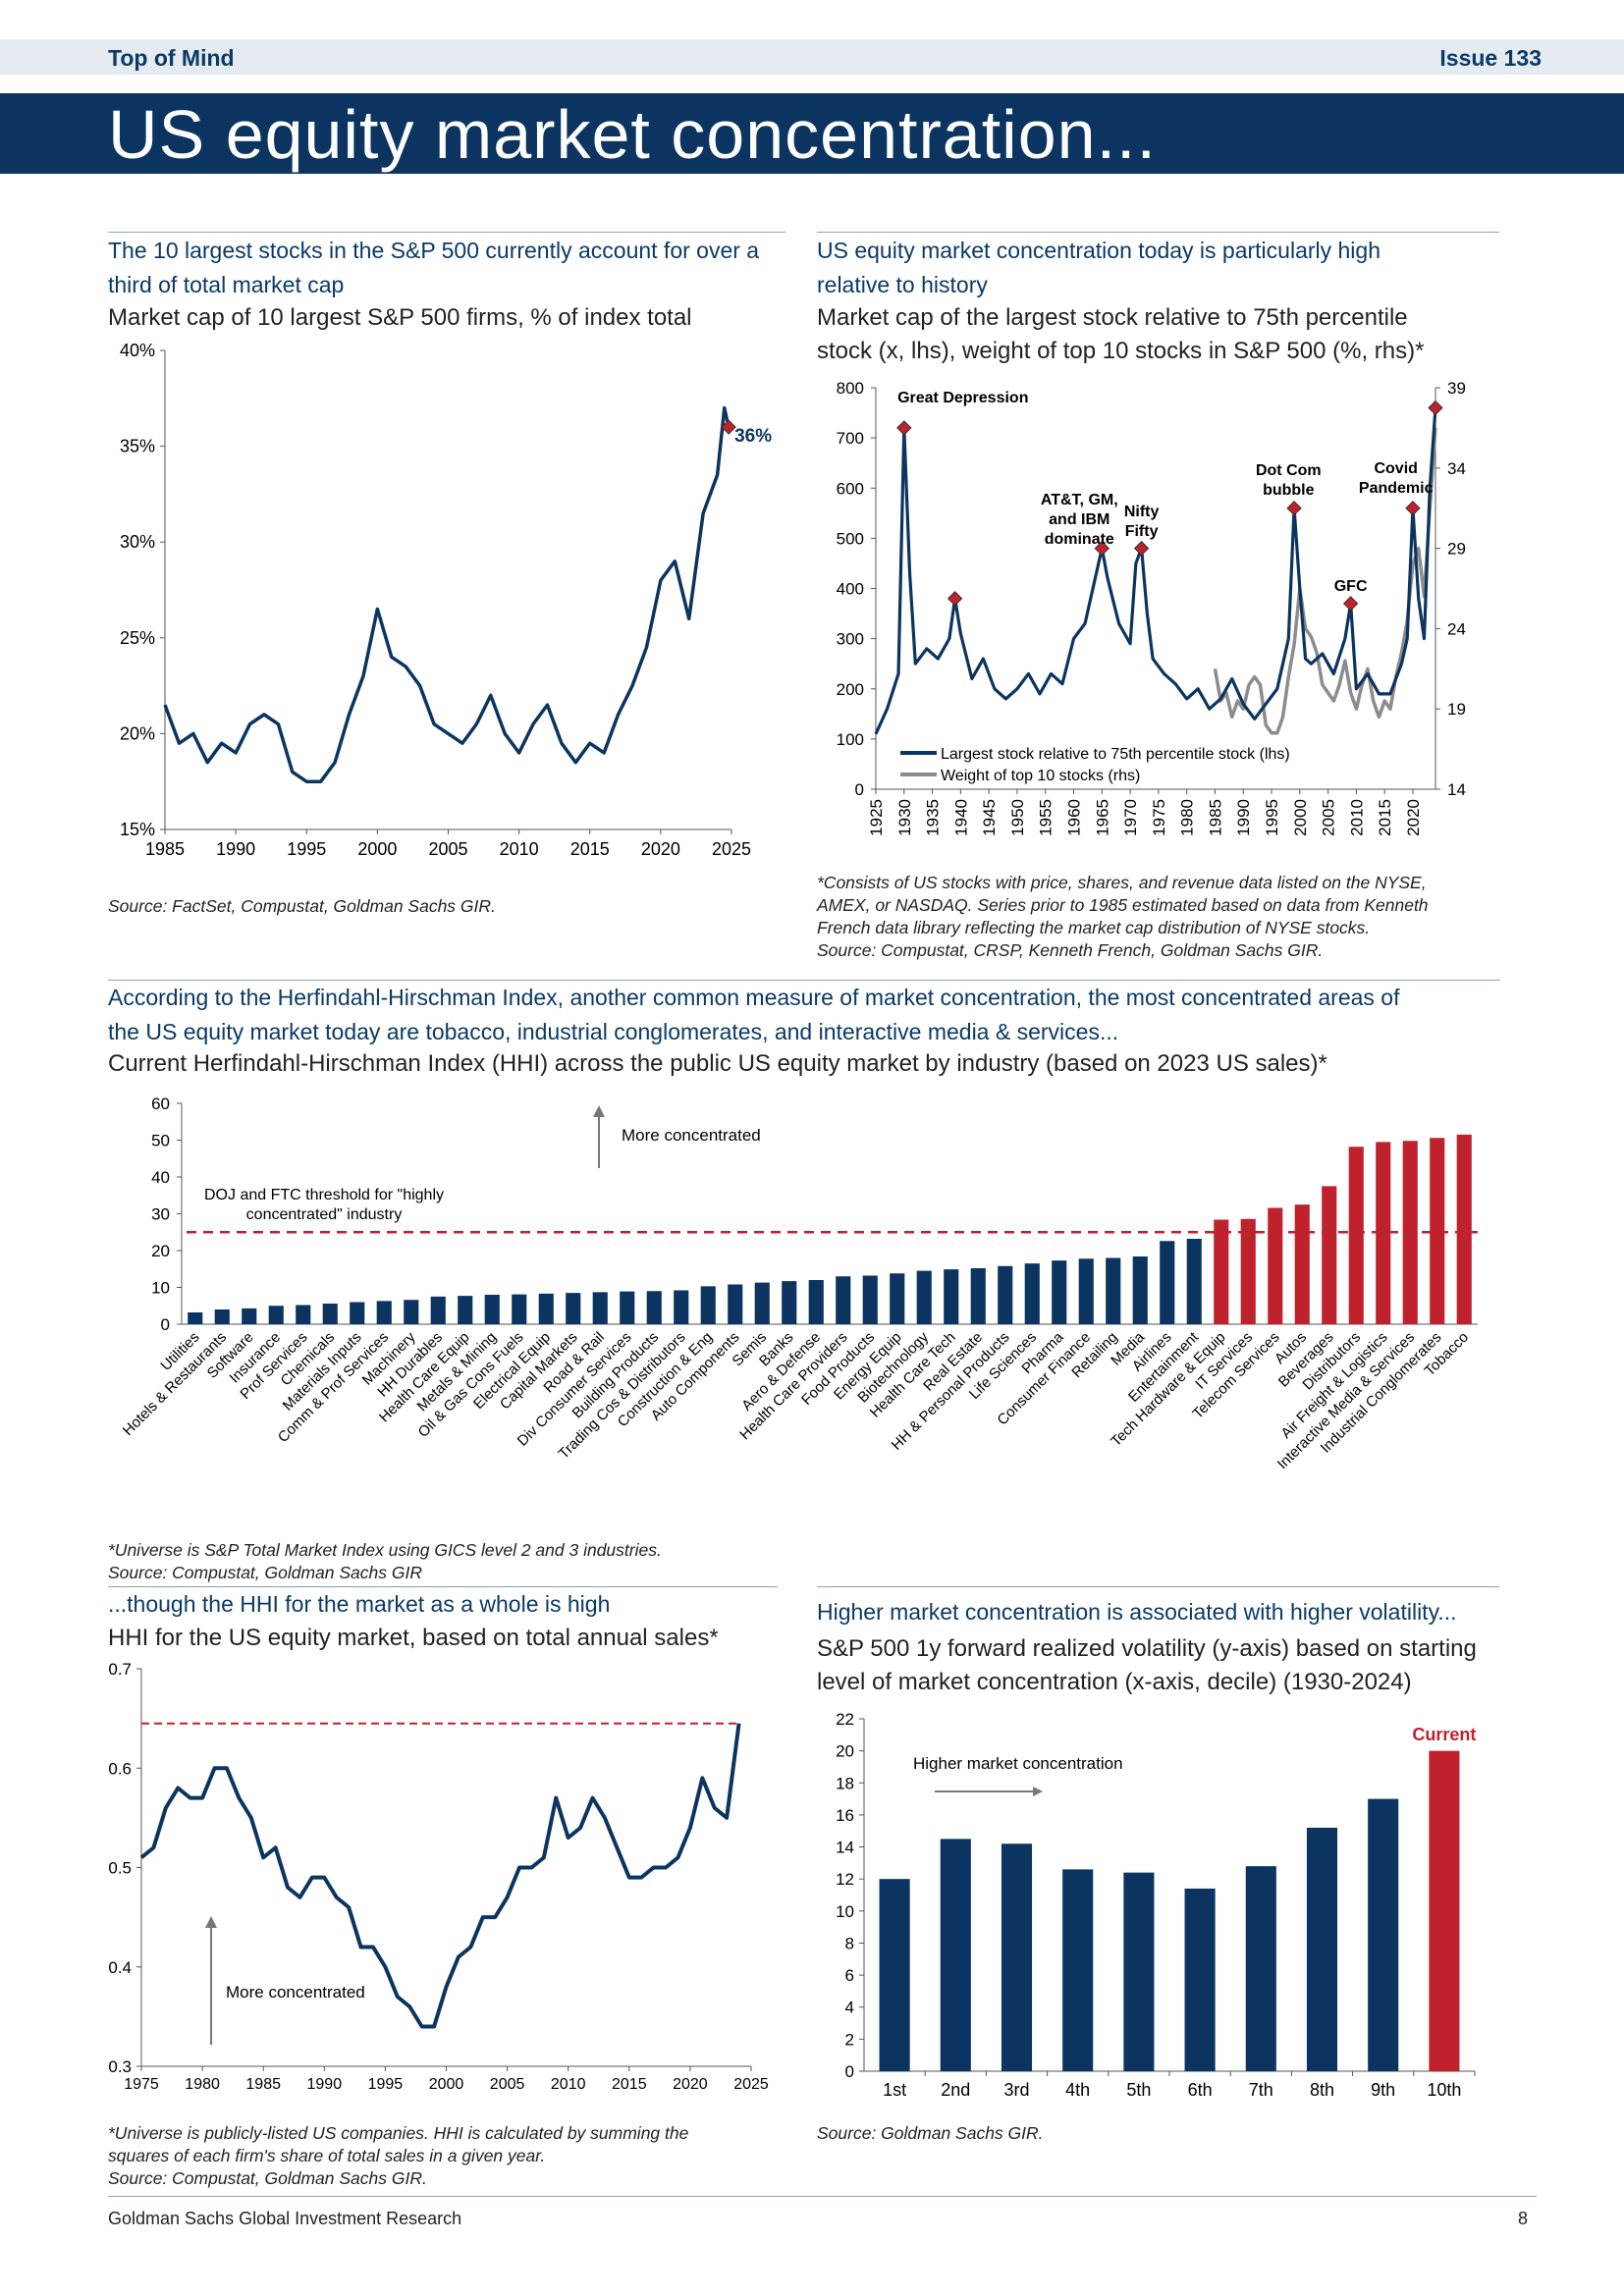 This screenshot has height=2296, width=1624. What do you see at coordinates (849, 2040) in the screenshot?
I see `y-tick-label: 2` at bounding box center [849, 2040].